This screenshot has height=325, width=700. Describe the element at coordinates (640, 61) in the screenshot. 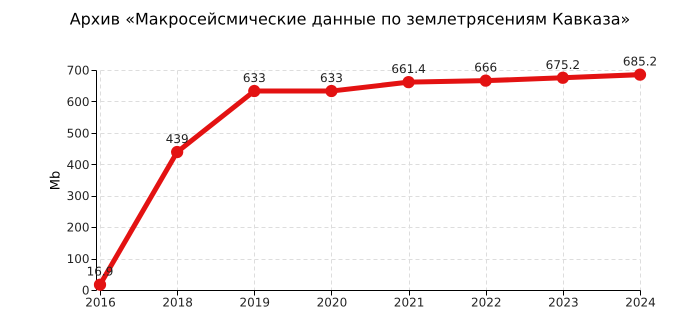

I see `data-label: 685.2` at that location.